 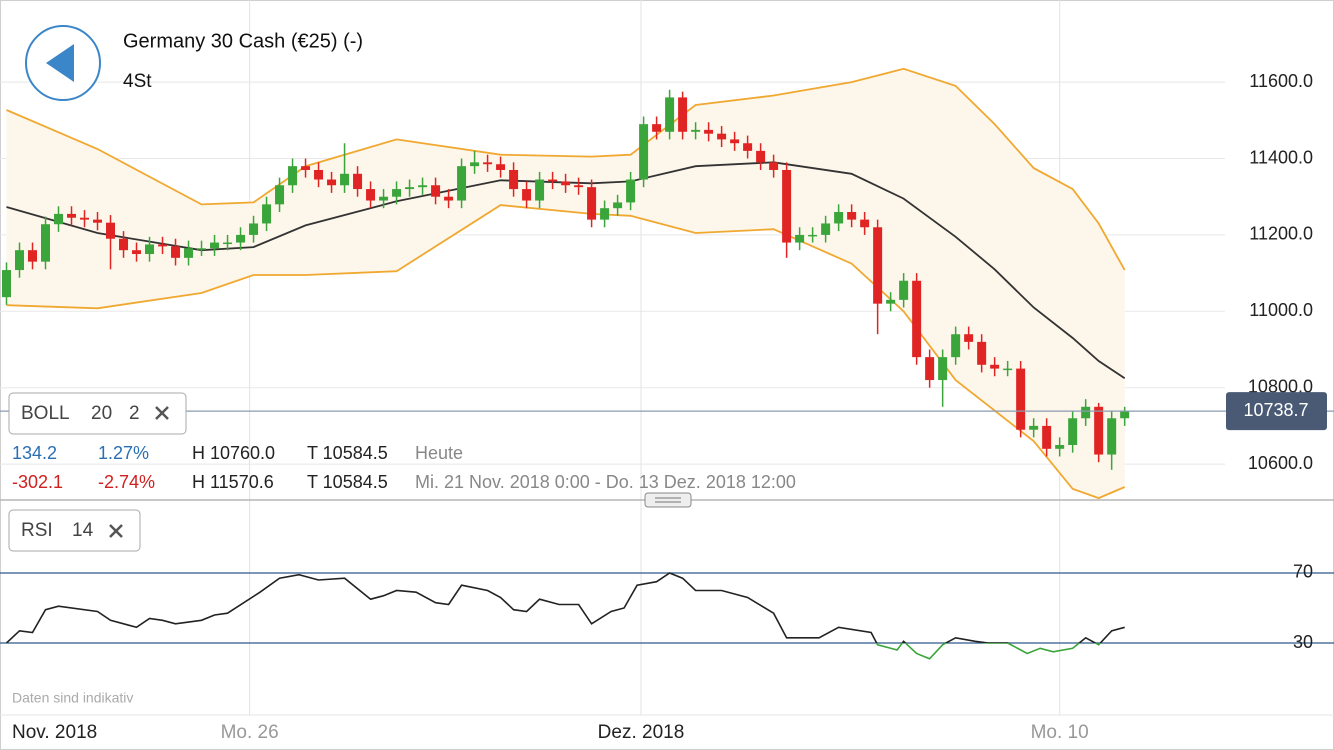 I want to click on high: H 11570.6, so click(x=233, y=482).